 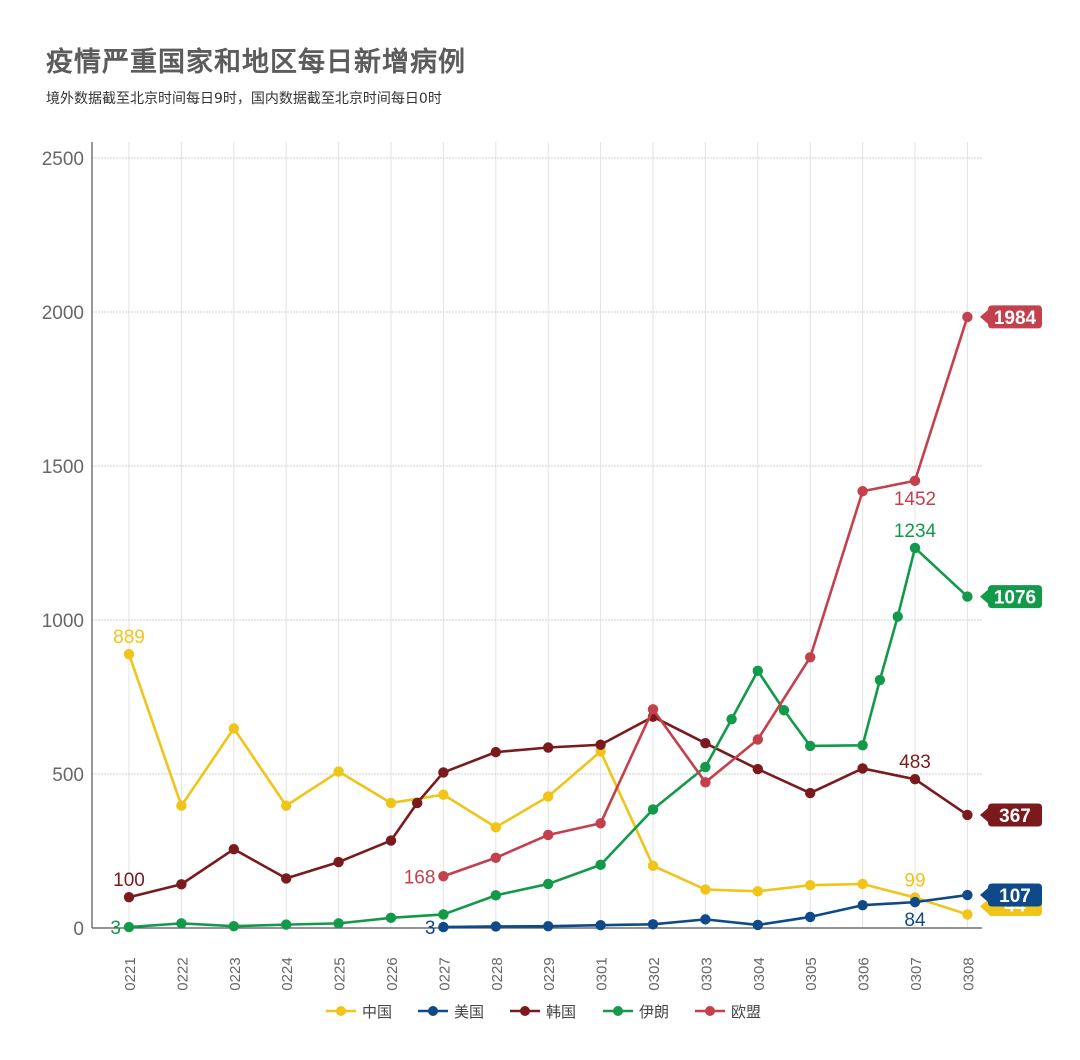 I want to click on x-tick-label: 0223, so click(x=235, y=973).